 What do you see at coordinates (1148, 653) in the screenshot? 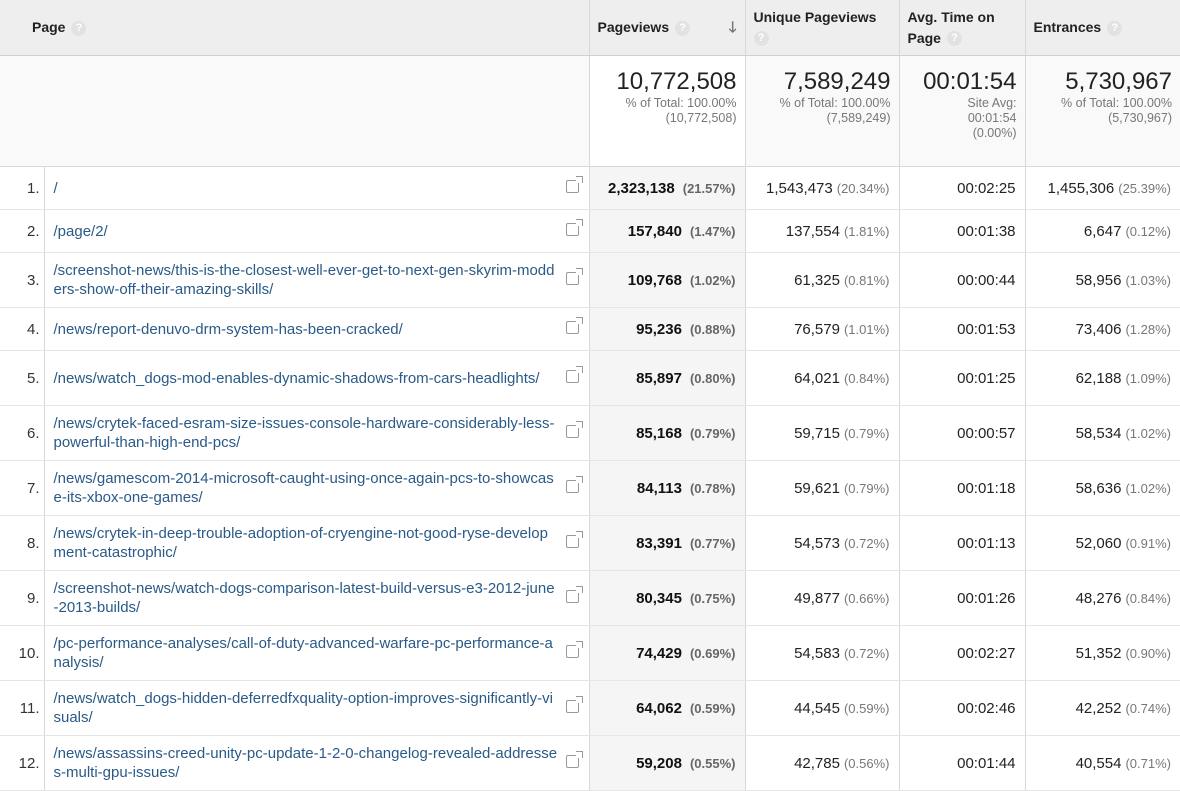
I see `entrances-percent: (0.90%)` at bounding box center [1148, 653].